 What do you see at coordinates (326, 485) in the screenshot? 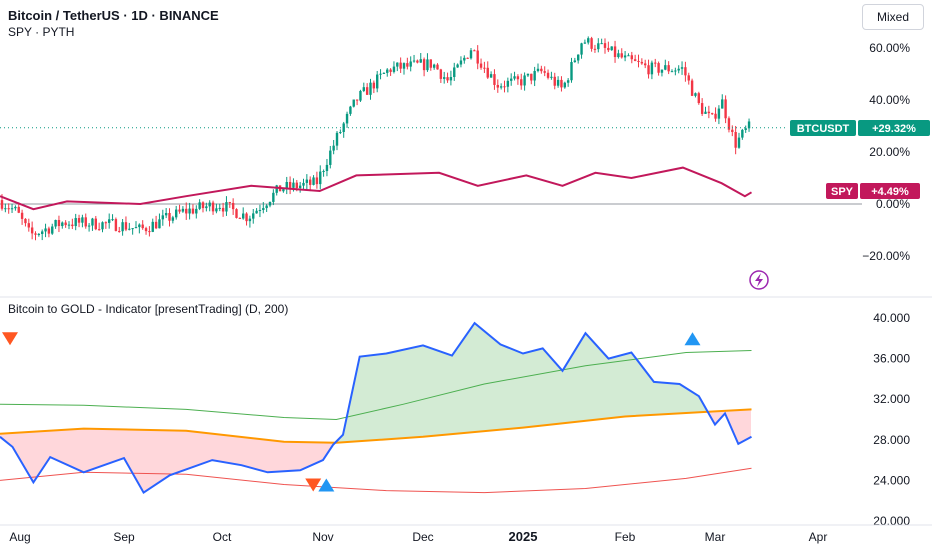
I see `buy-signal-marker` at bounding box center [326, 485].